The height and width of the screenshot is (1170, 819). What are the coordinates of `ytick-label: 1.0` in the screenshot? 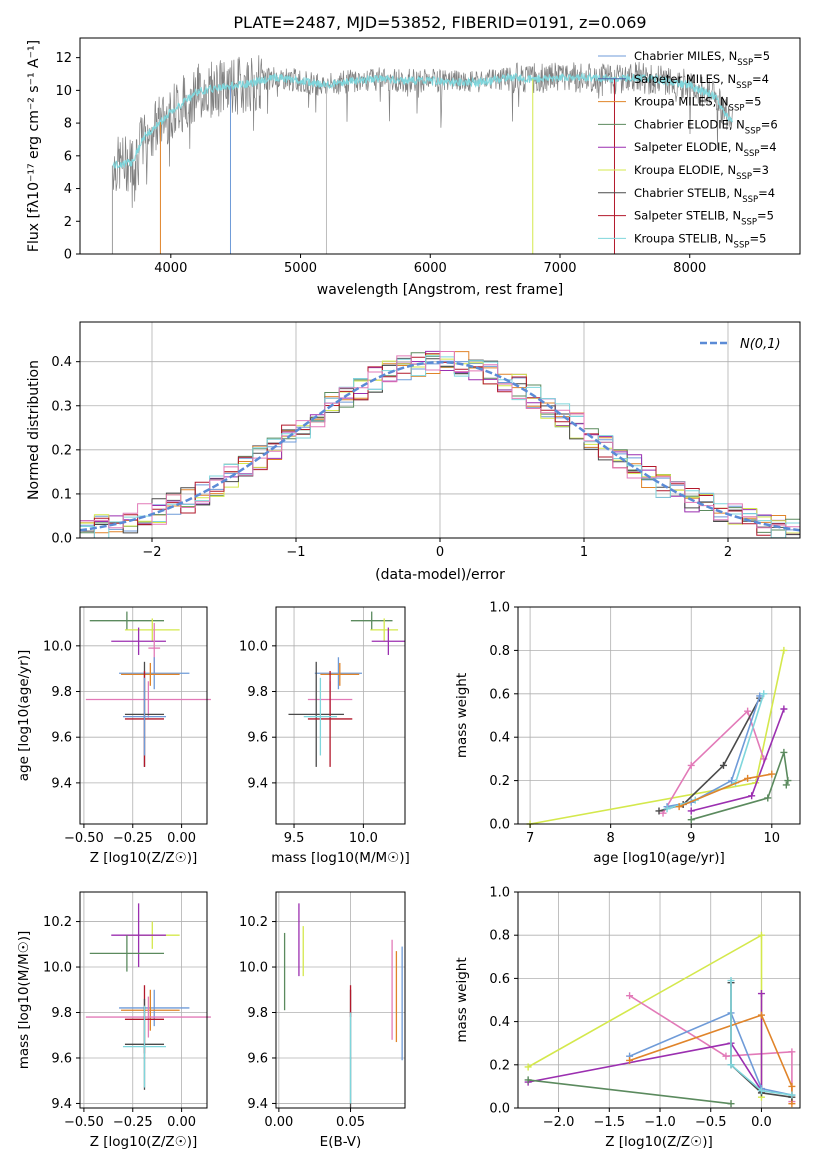 It's located at (499, 893).